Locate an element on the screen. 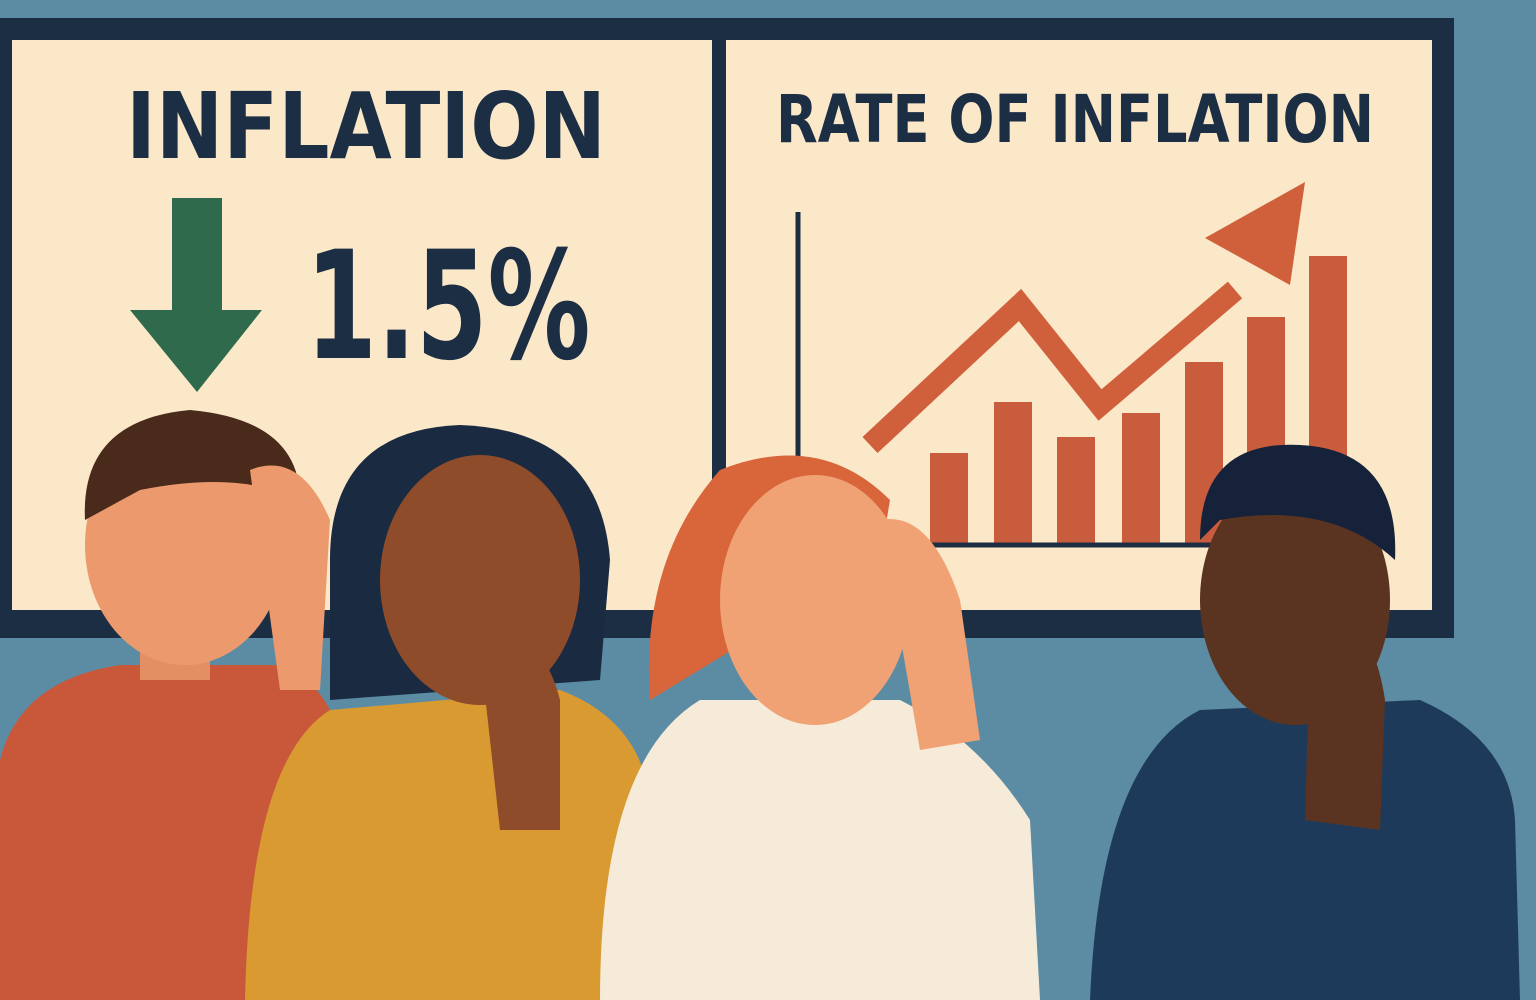  right-title: RATE OF INFLATION is located at coordinates (1075, 119).